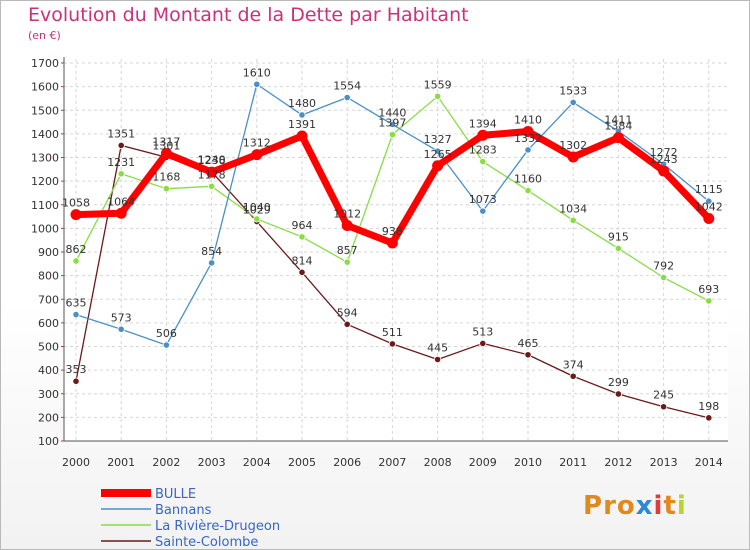 This screenshot has height=550, width=750. I want to click on data-label: 1397, so click(392, 123).